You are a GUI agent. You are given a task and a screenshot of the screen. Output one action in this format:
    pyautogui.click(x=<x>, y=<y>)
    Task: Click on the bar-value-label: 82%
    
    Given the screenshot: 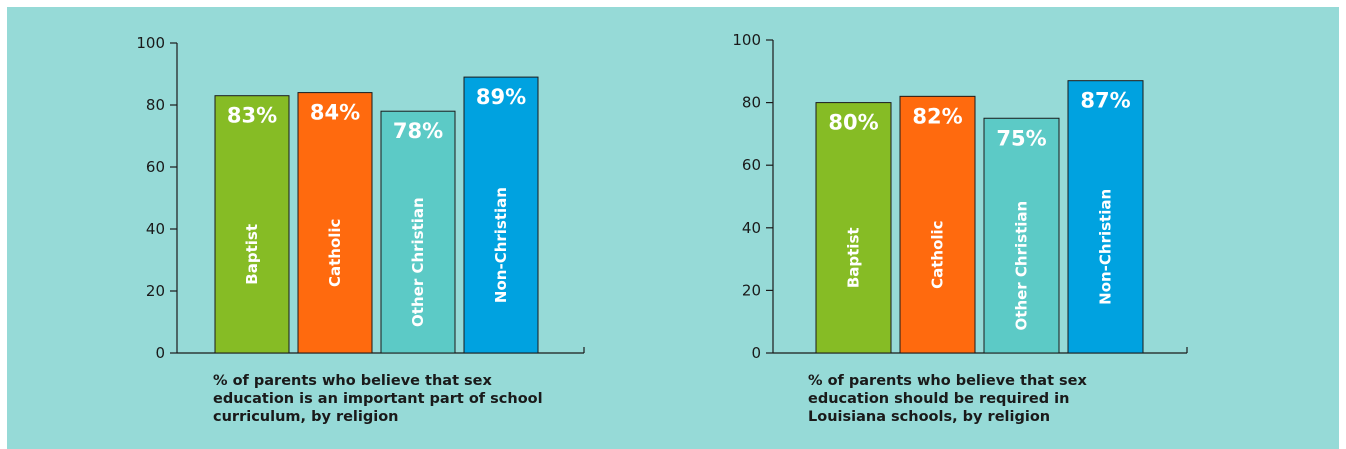 What is the action you would take?
    pyautogui.click(x=937, y=116)
    